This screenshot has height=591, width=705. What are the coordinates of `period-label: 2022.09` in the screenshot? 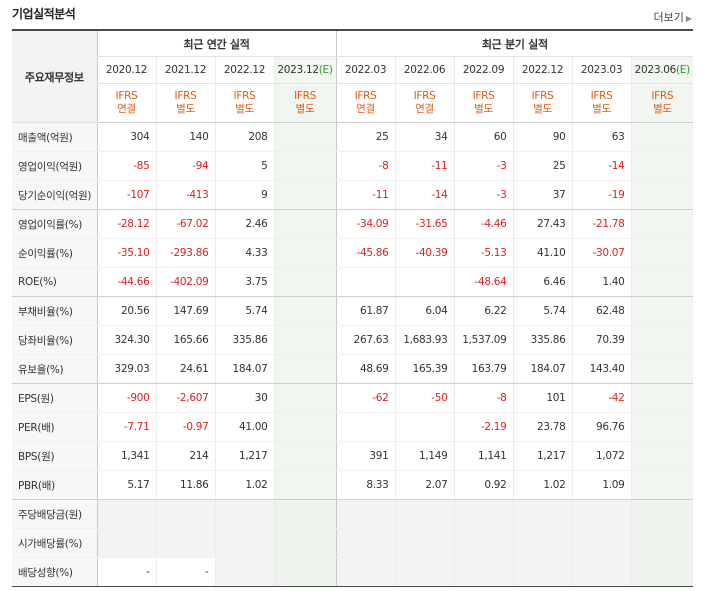 It's located at (483, 70).